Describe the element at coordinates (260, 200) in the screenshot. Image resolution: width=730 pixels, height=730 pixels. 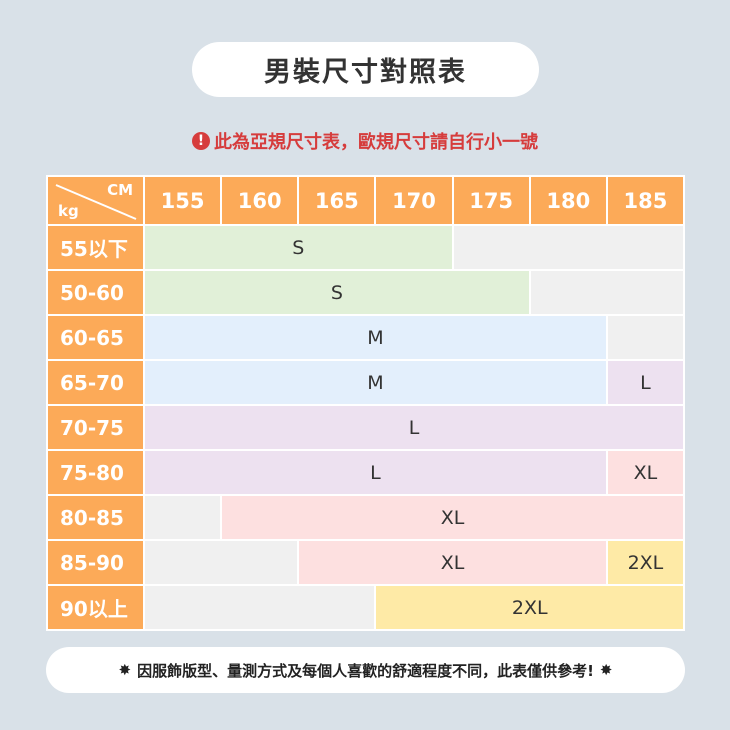
I see `height-header: 160` at that location.